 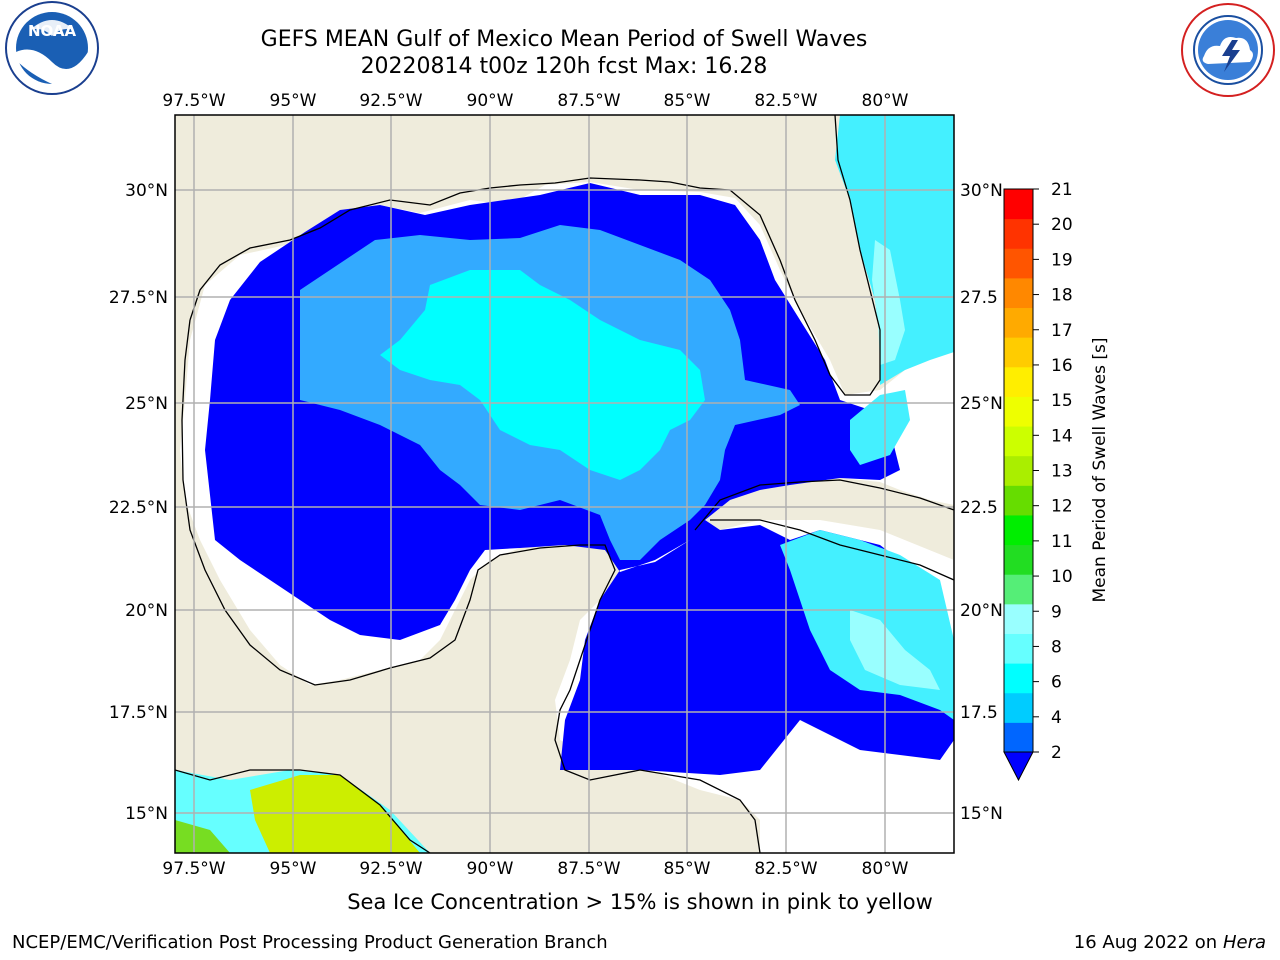 What do you see at coordinates (981, 404) in the screenshot?
I see `lat-label-right: 25°N` at bounding box center [981, 404].